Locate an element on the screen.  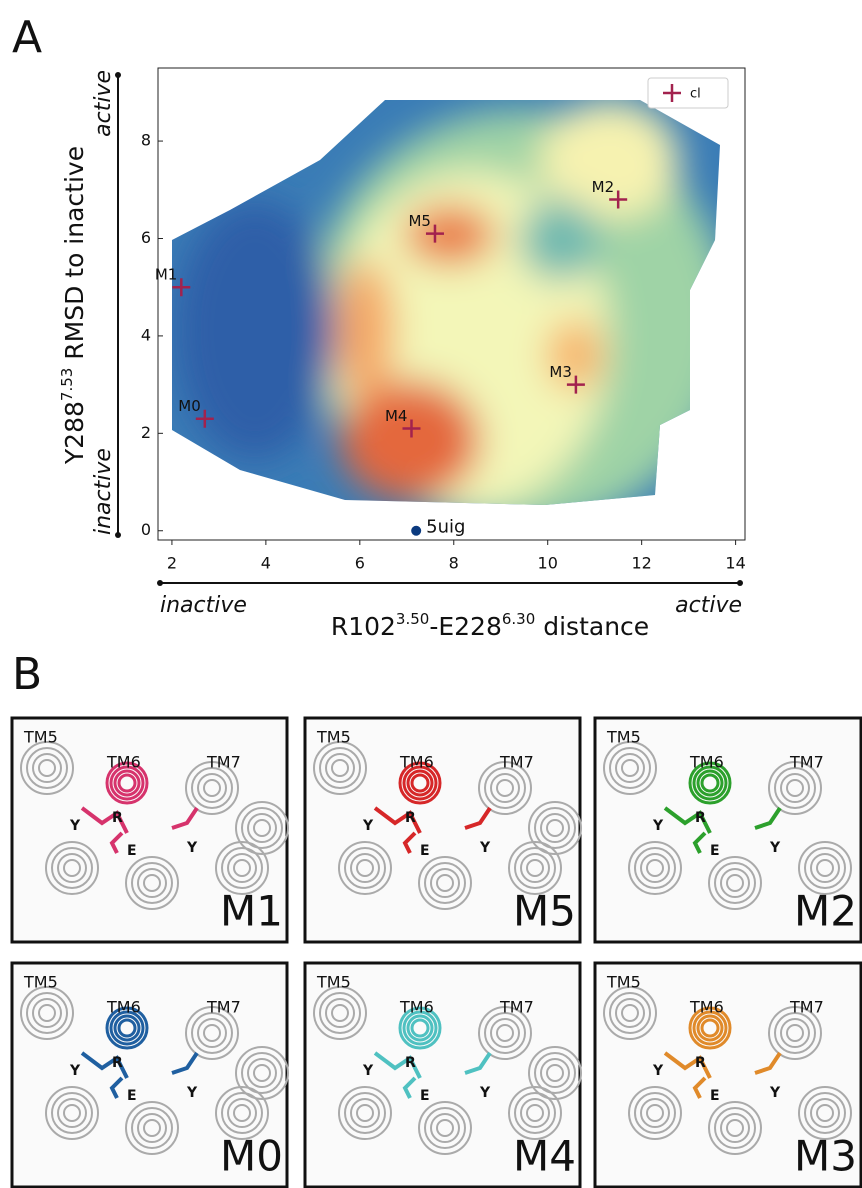
reference-point is located at coordinates (416, 530).